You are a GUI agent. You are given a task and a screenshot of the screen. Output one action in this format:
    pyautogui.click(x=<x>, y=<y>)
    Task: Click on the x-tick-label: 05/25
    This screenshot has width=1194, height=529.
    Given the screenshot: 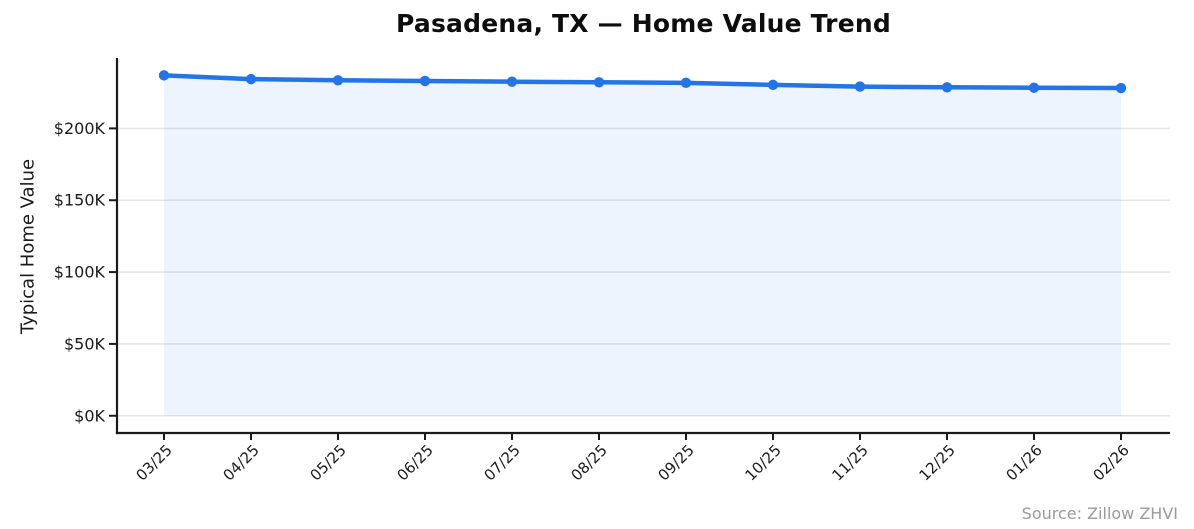 What is the action you would take?
    pyautogui.click(x=328, y=462)
    